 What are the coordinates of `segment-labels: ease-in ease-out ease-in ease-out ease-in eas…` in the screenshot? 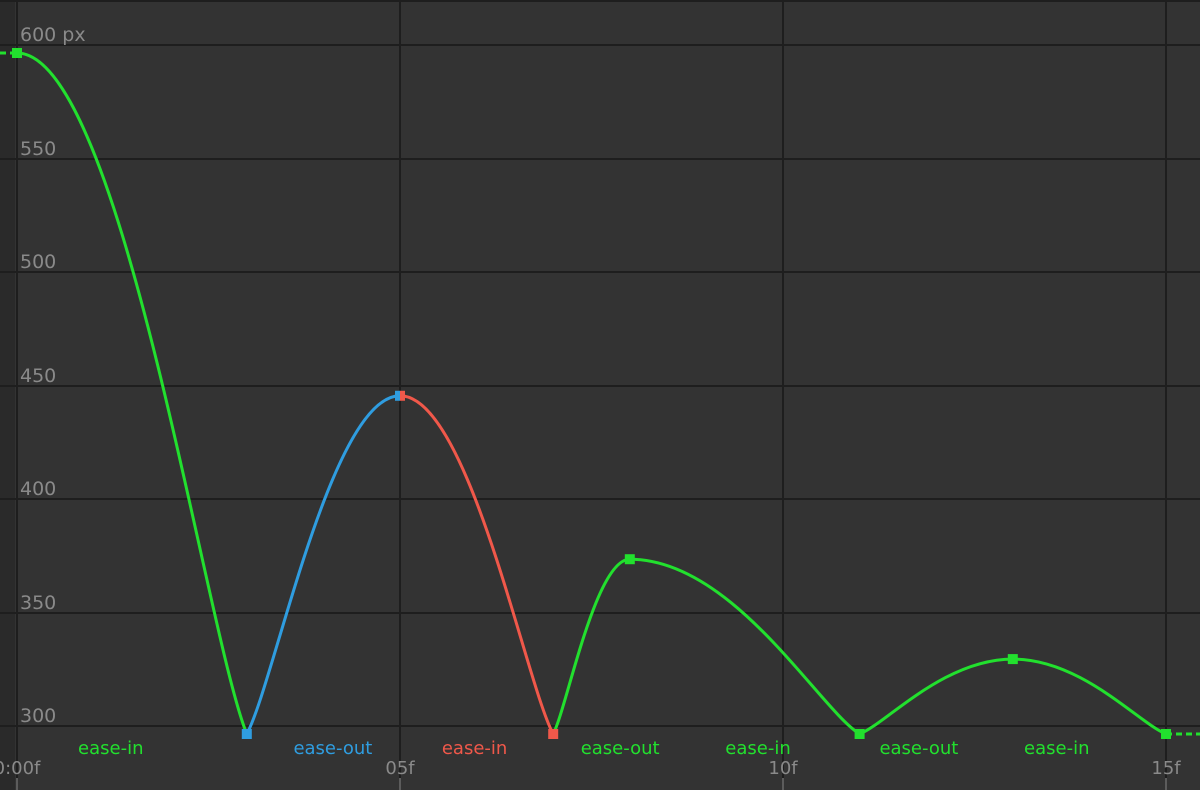 It's located at (583, 748).